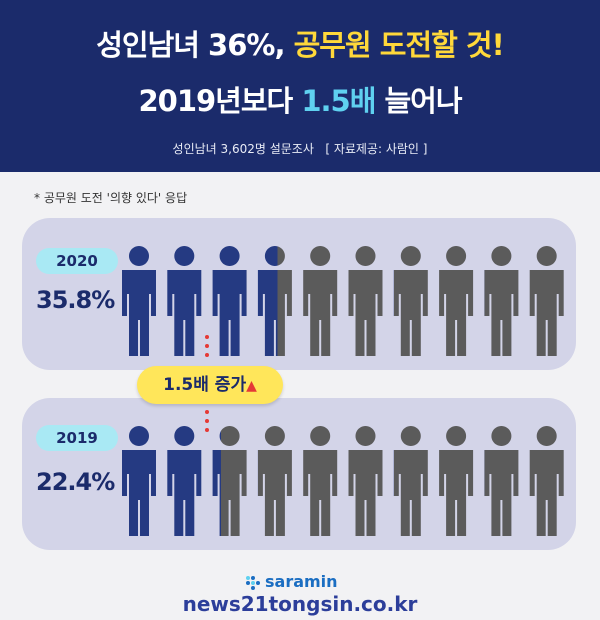 The width and height of the screenshot is (600, 620). What do you see at coordinates (251, 386) in the screenshot?
I see `up-arrow-icon: ▲` at bounding box center [251, 386].